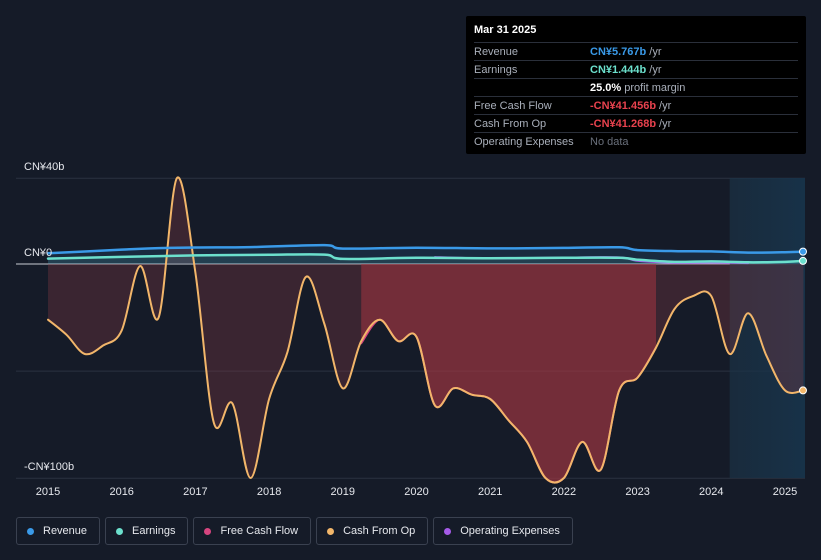 The image size is (821, 560). Describe the element at coordinates (803, 321) in the screenshot. I see `series-end-dots` at that location.